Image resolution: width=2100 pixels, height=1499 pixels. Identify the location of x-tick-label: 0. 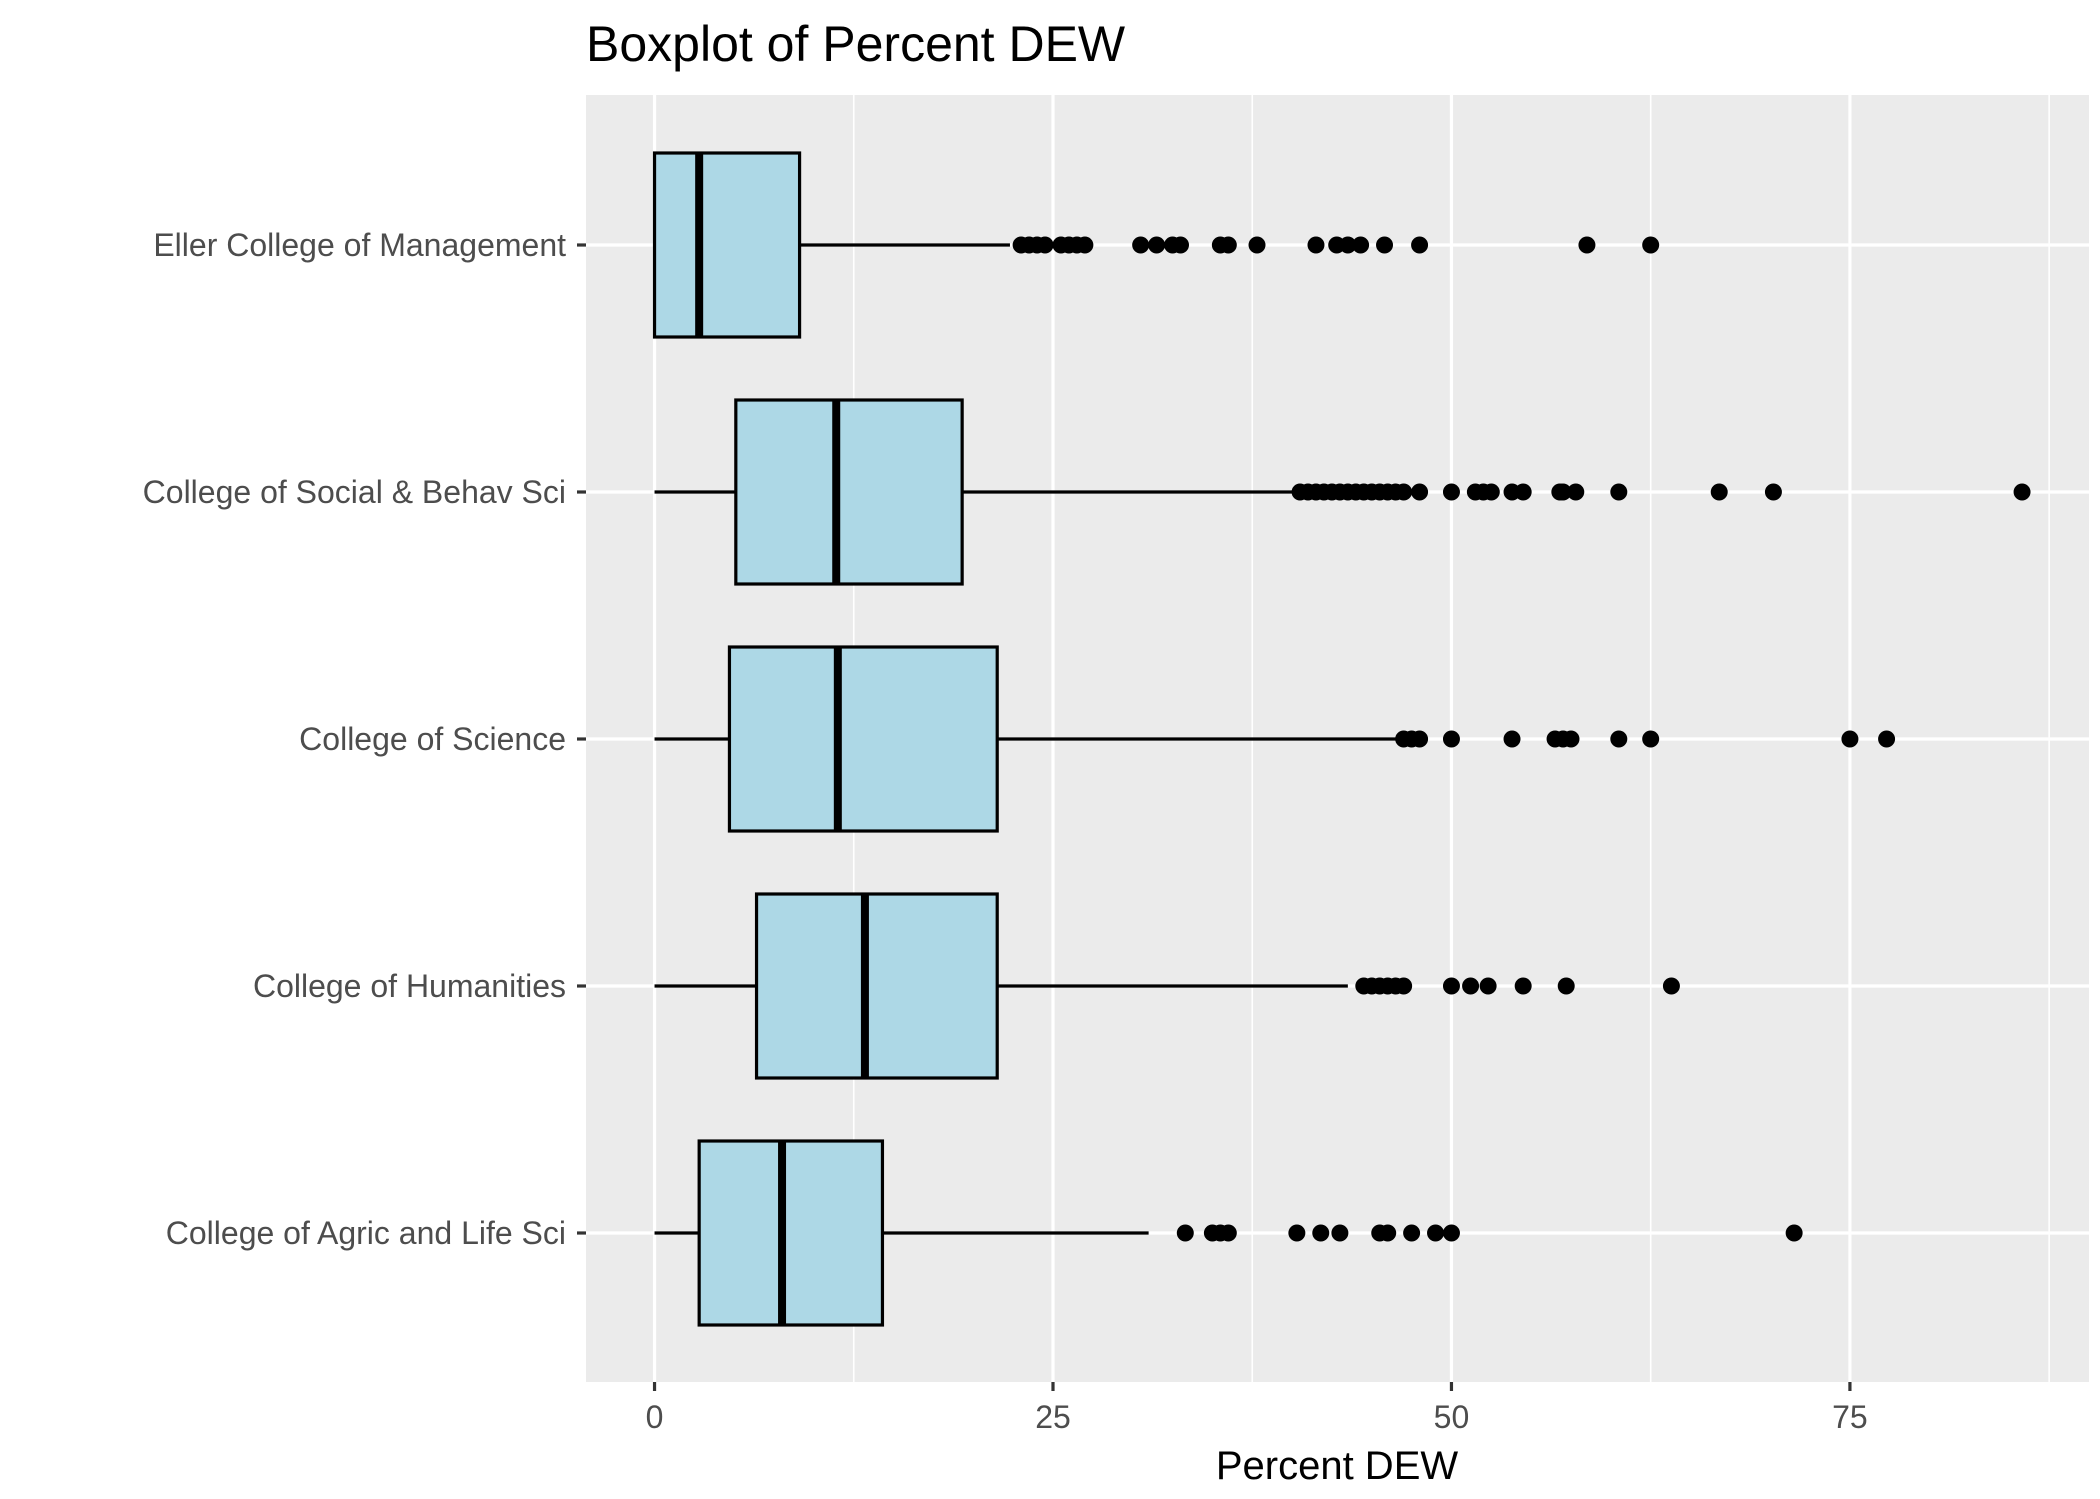
(655, 1417).